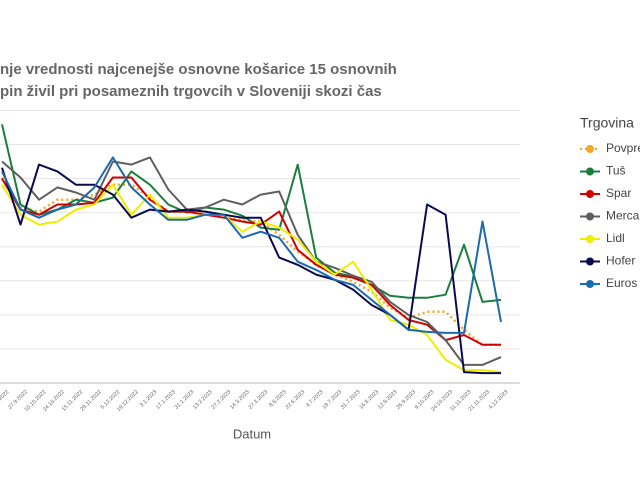 Image resolution: width=640 pixels, height=485 pixels. Describe the element at coordinates (259, 400) in the screenshot. I see `x-tick-label: 27.3.2023` at that location.